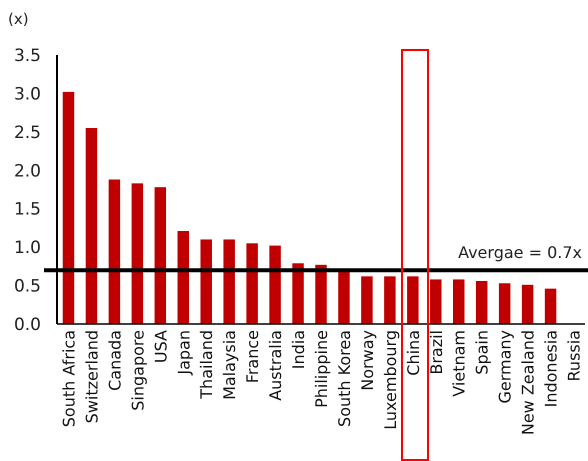  Describe the element at coordinates (276, 365) in the screenshot. I see `x-tick-label: Australia` at that location.